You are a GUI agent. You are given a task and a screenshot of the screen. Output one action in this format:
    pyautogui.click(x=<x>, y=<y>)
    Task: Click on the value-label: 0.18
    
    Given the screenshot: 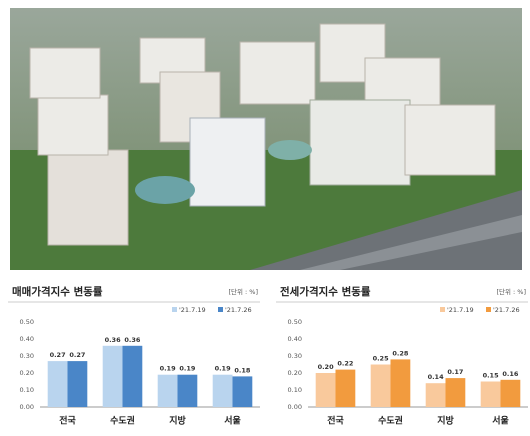 What is the action you would take?
    pyautogui.click(x=242, y=370)
    